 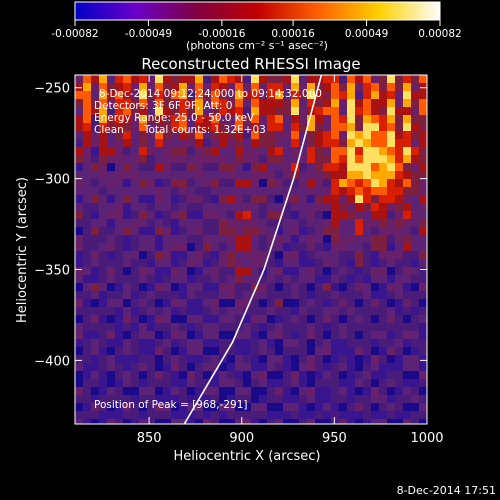 What do you see at coordinates (439, 34) in the screenshot?
I see `colorbar-tick-label: 0.00082` at bounding box center [439, 34].